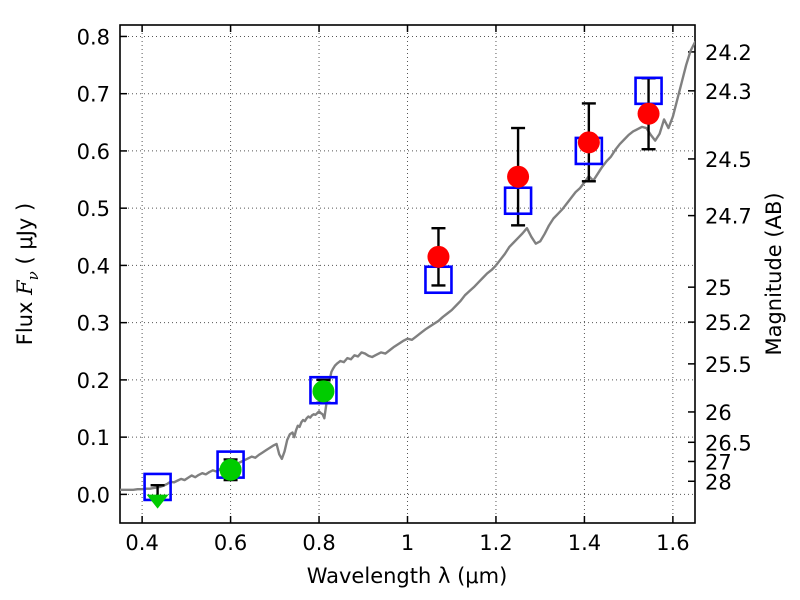  Describe the element at coordinates (93, 324) in the screenshot. I see `y-tick-label: 0.3` at that location.